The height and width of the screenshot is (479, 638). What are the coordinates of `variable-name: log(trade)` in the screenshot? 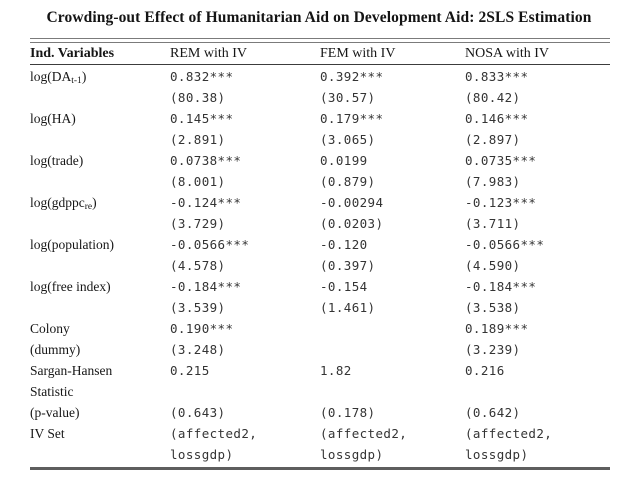 It's located at (57, 160).